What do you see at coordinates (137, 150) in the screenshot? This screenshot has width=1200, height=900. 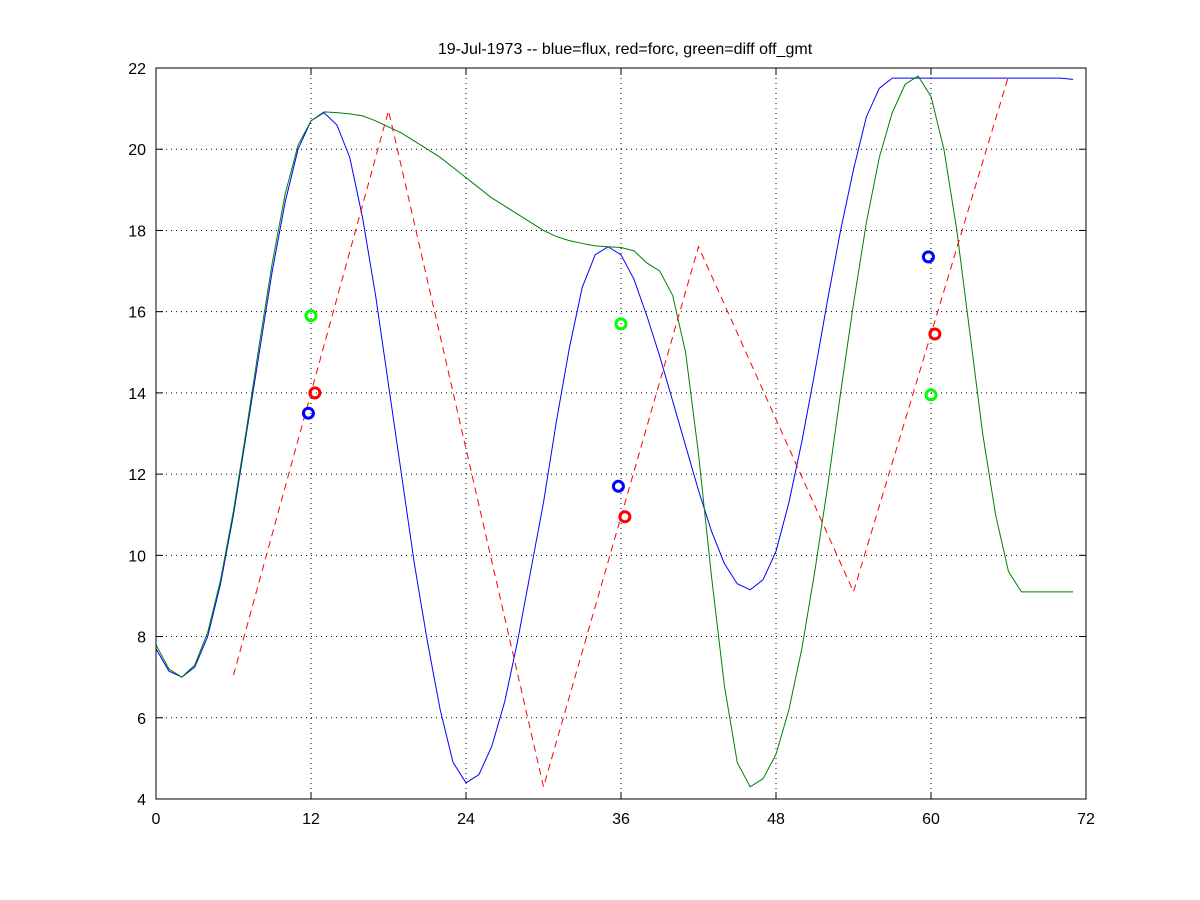 I see `y-tick-label: 20` at bounding box center [137, 150].